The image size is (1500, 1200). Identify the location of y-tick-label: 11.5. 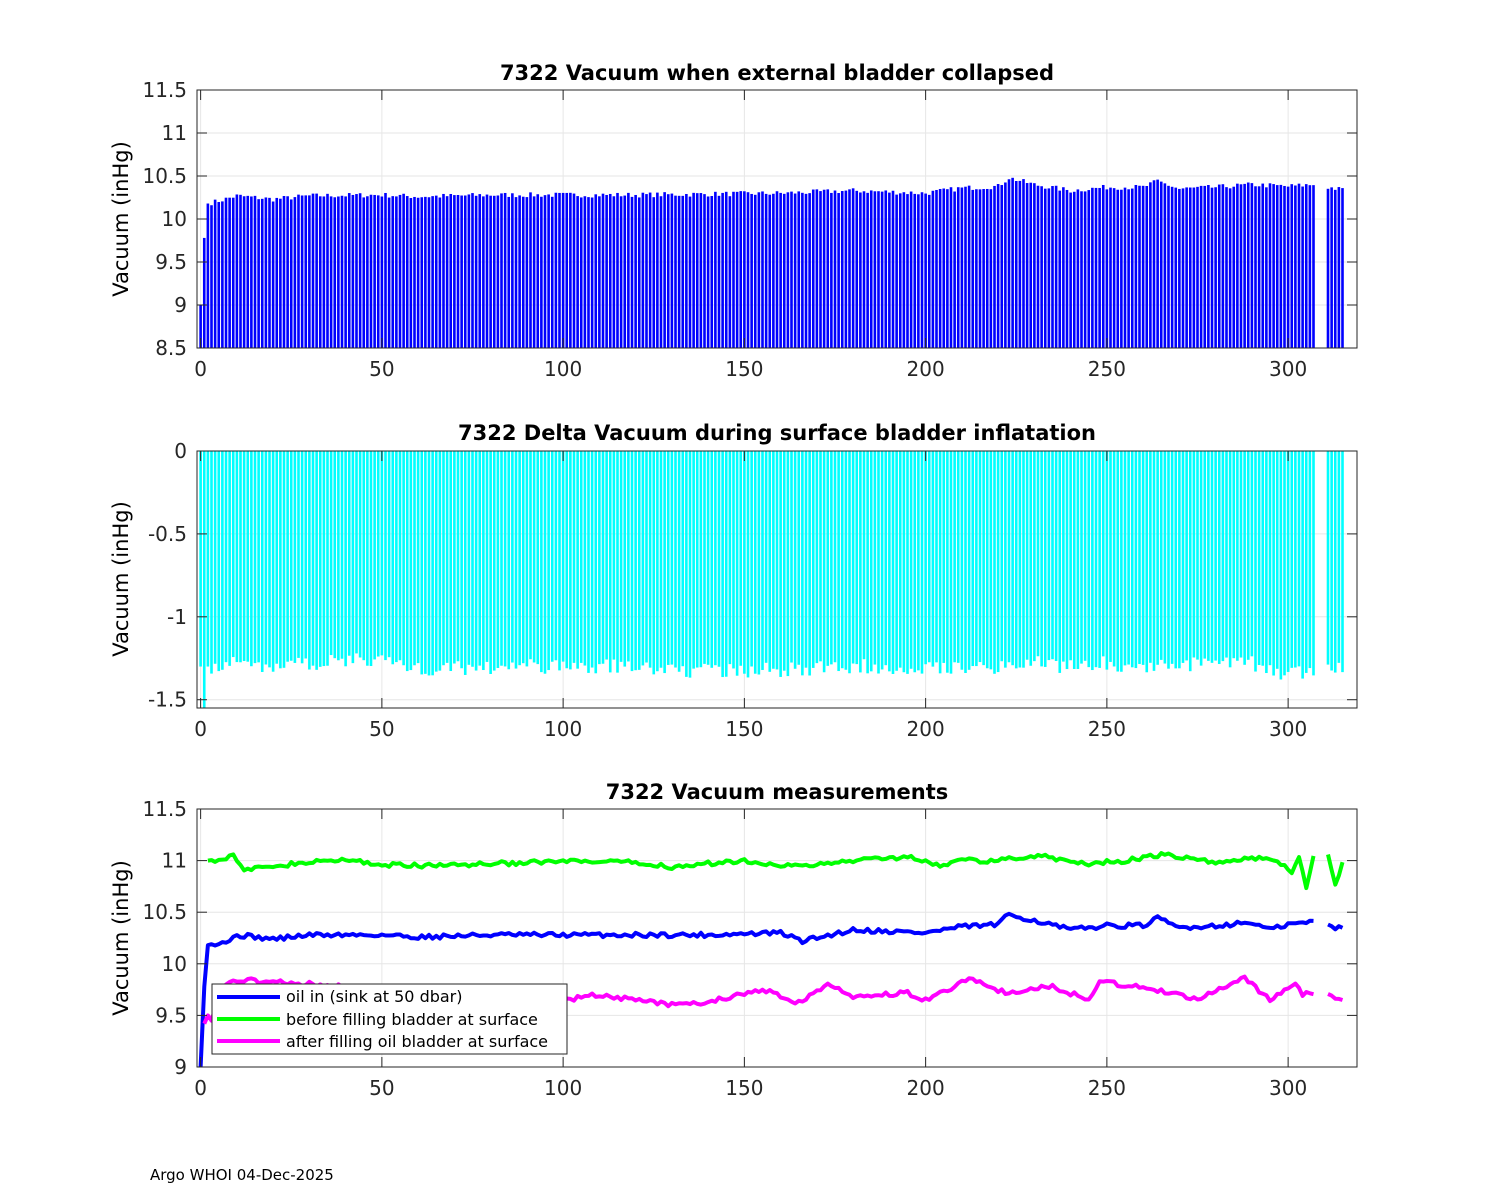
(164, 809).